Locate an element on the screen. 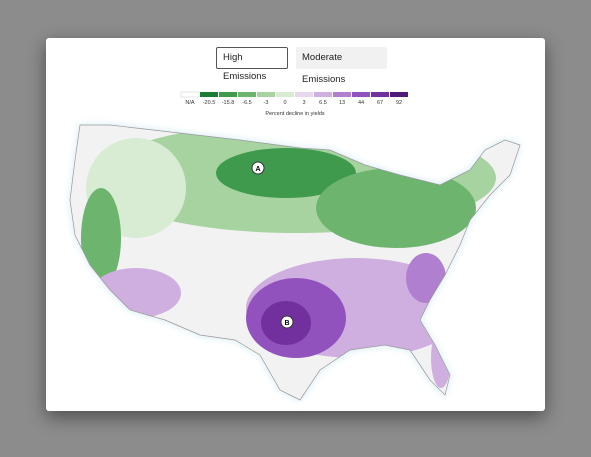 The height and width of the screenshot is (457, 591). legend-label: 3 is located at coordinates (303, 103).